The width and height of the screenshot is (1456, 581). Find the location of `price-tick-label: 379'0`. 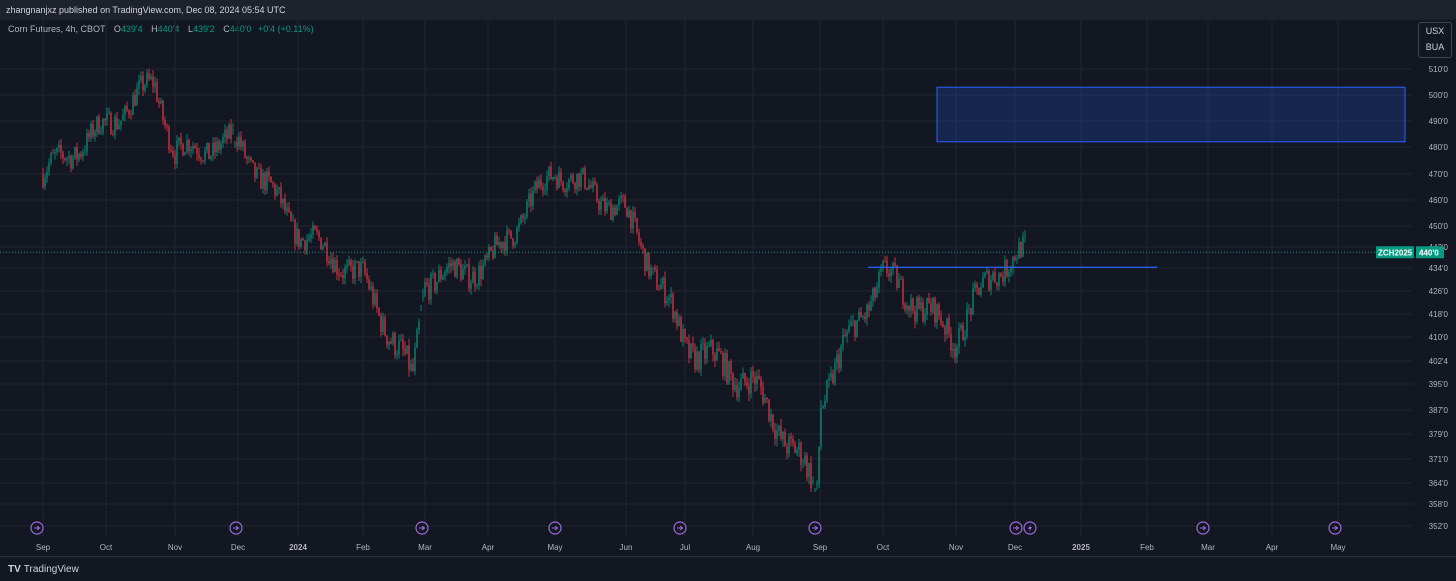

price-tick-label: 379'0 is located at coordinates (1439, 434).